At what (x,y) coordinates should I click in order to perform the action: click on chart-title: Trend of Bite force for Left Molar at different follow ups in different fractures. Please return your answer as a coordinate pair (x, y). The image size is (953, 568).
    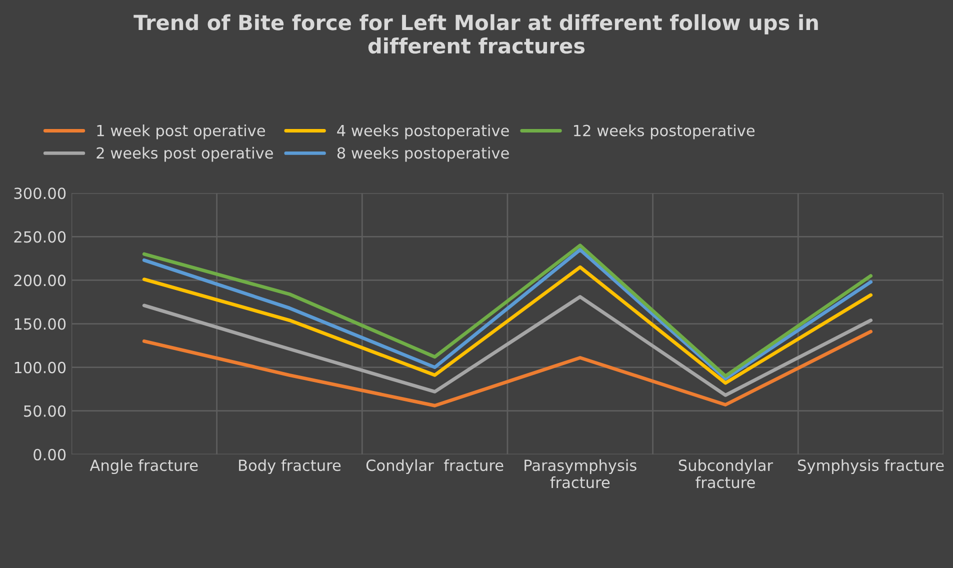
    Looking at the image, I should click on (476, 34).